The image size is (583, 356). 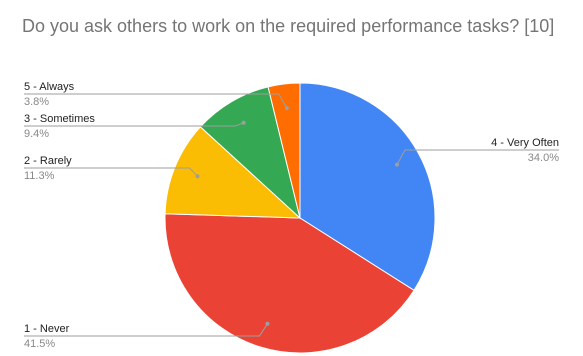 What do you see at coordinates (36, 102) in the screenshot?
I see `slice-percent-5: 3.8%` at bounding box center [36, 102].